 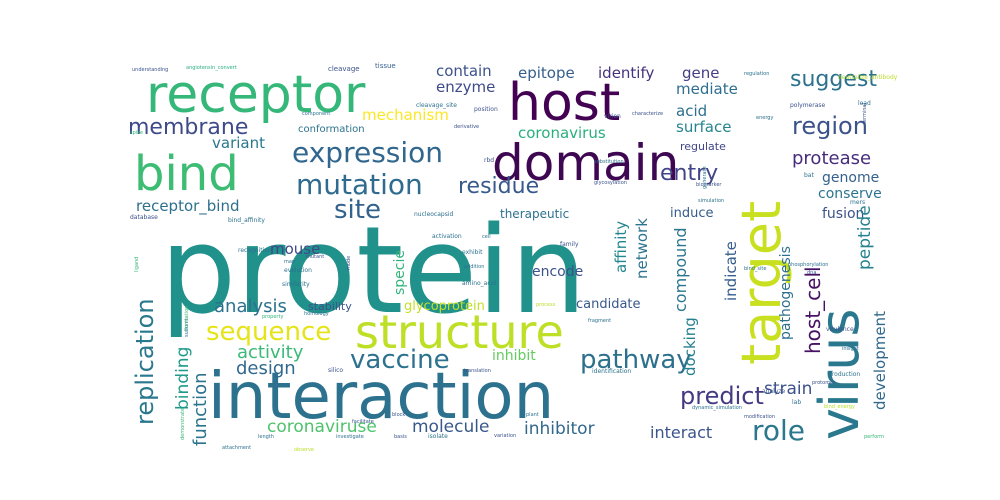 I want to click on word-dynamic-simulation: dynamic_simulation, so click(x=717, y=408).